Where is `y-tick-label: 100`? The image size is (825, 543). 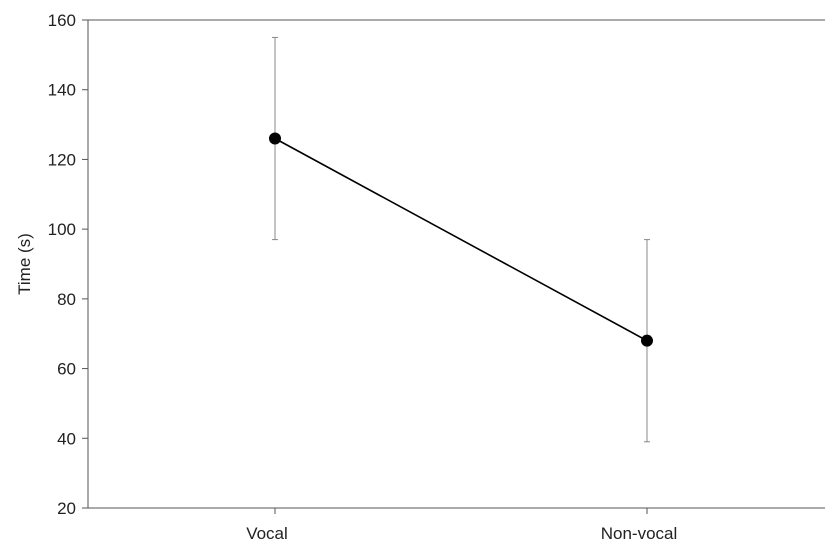 y-tick-label: 100 is located at coordinates (62, 229).